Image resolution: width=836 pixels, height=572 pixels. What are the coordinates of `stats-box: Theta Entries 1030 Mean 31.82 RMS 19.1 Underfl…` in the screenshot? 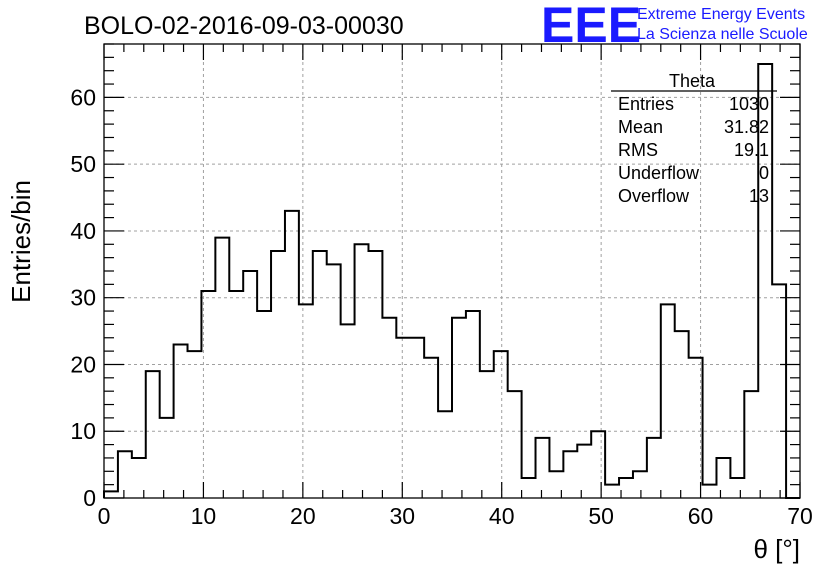 It's located at (694, 138).